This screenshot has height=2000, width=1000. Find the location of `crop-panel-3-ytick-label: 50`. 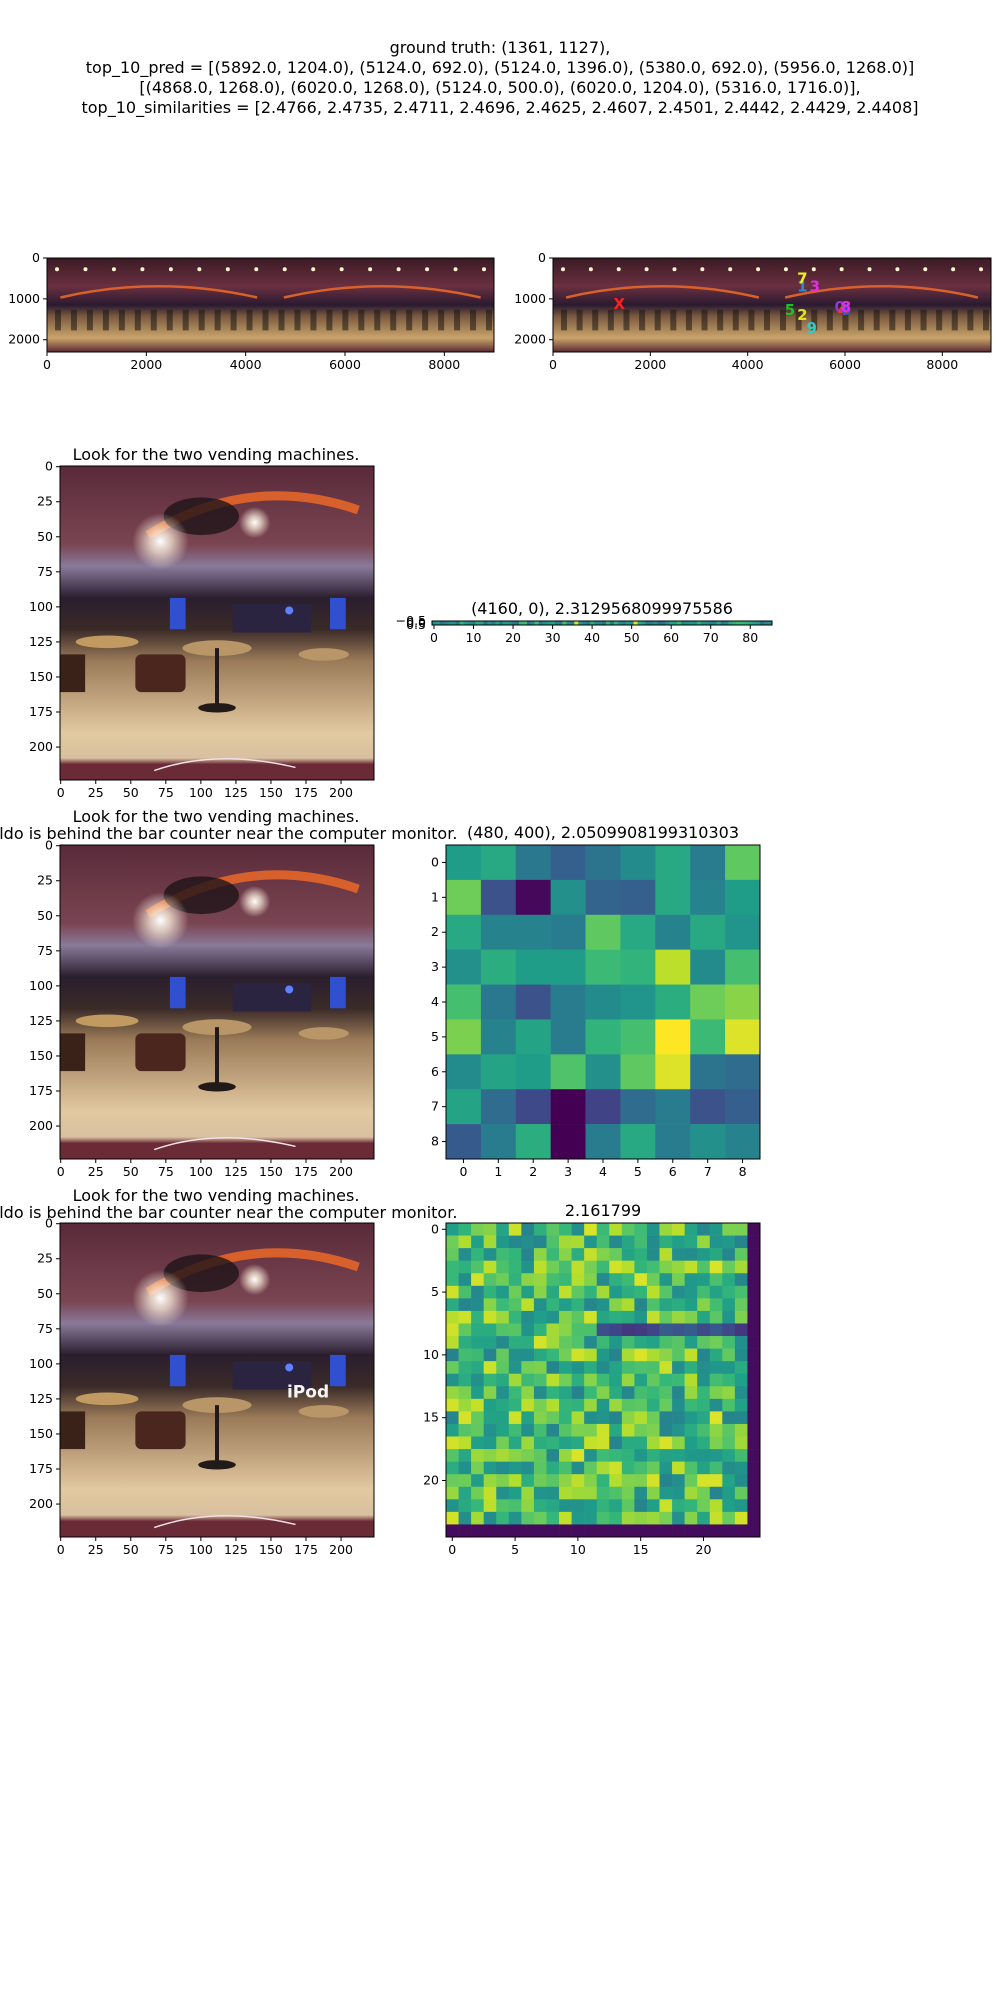

crop-panel-3-ytick-label: 50 is located at coordinates (45, 1293).